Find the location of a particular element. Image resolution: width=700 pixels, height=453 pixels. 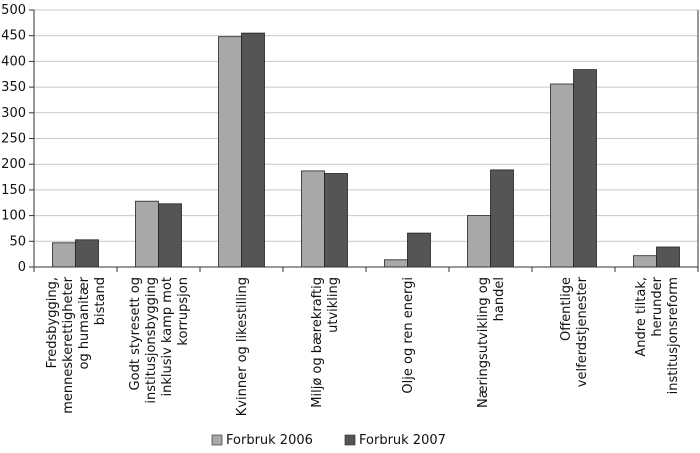

legend: Forbruk 2006 Forbruk 2007 is located at coordinates (328, 440).